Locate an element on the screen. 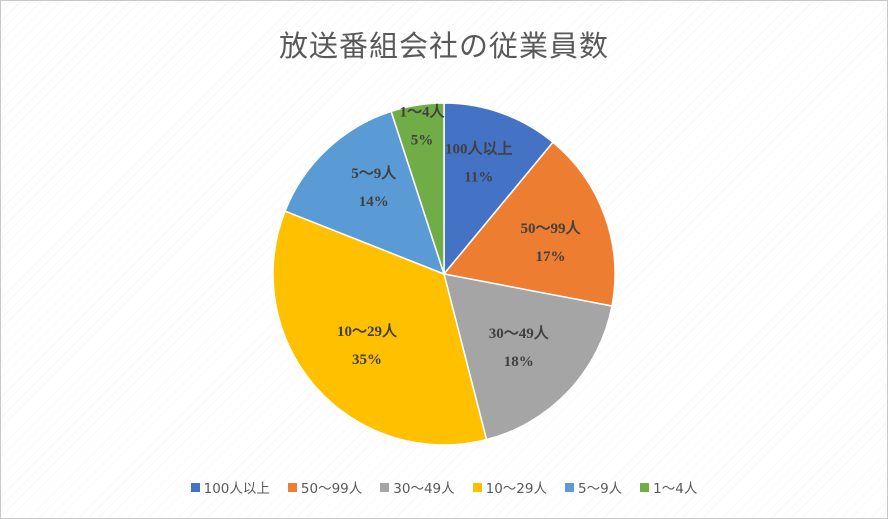 This screenshot has height=519, width=888. legend-item: 100人以上 is located at coordinates (230, 487).